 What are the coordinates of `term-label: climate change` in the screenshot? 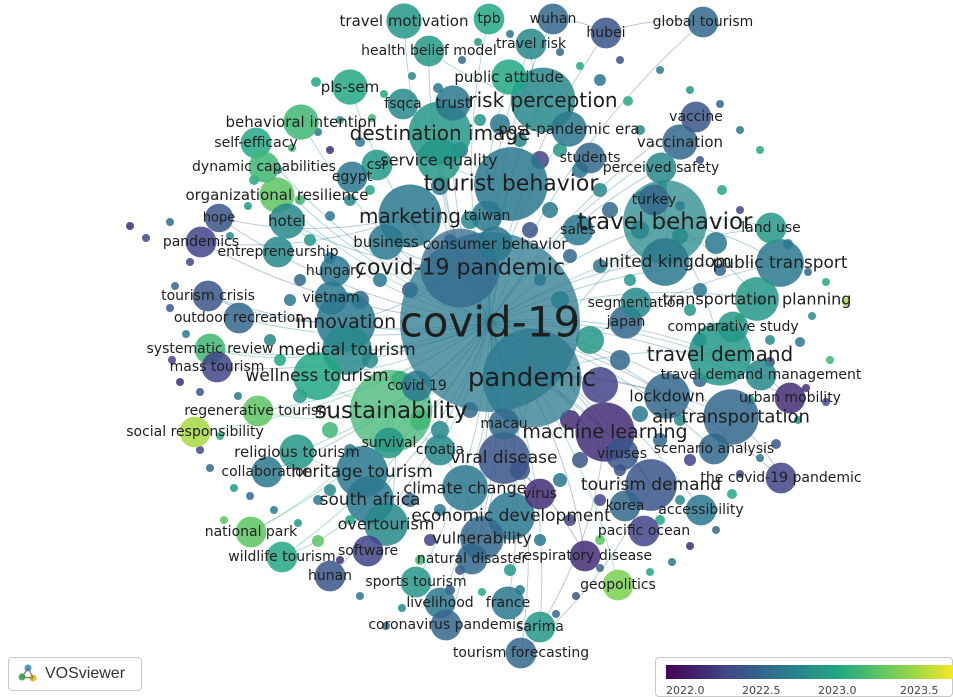 It's located at (464, 488).